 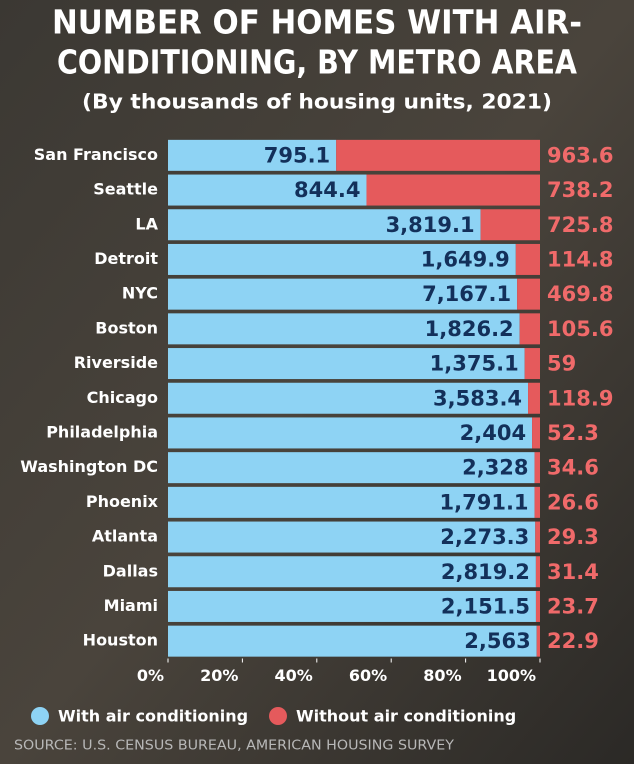 I want to click on category-label: Houston, so click(x=120, y=640).